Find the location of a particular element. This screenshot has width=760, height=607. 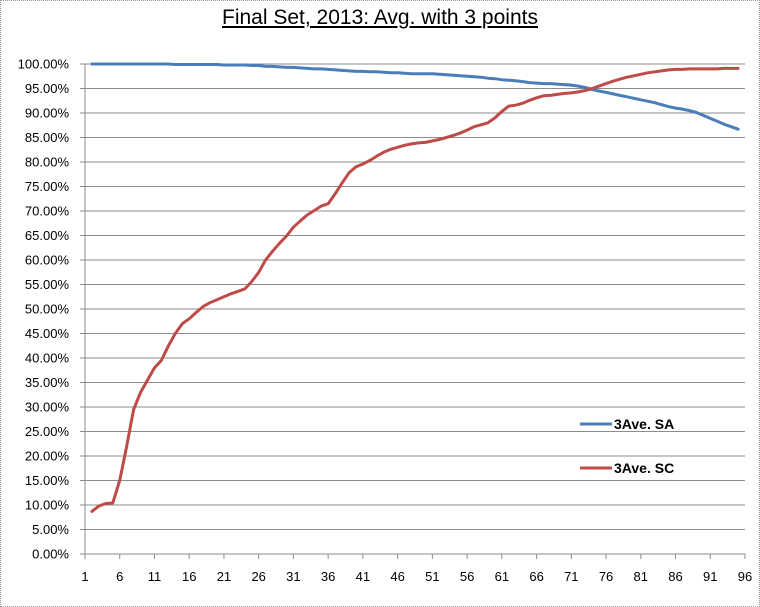

y-tick-label: 45.00% is located at coordinates (47, 333).